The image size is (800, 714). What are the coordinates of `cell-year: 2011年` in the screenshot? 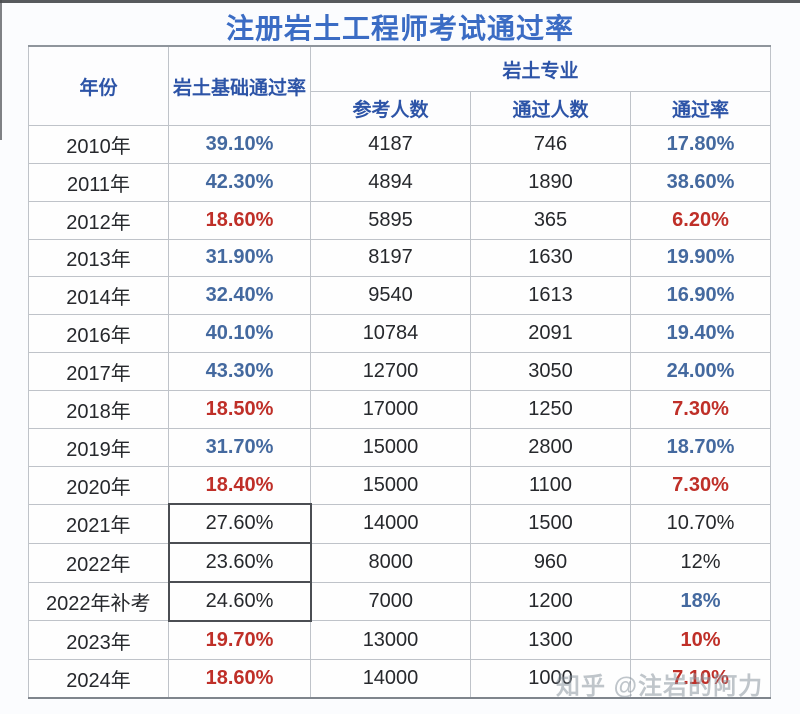 It's located at (98, 182).